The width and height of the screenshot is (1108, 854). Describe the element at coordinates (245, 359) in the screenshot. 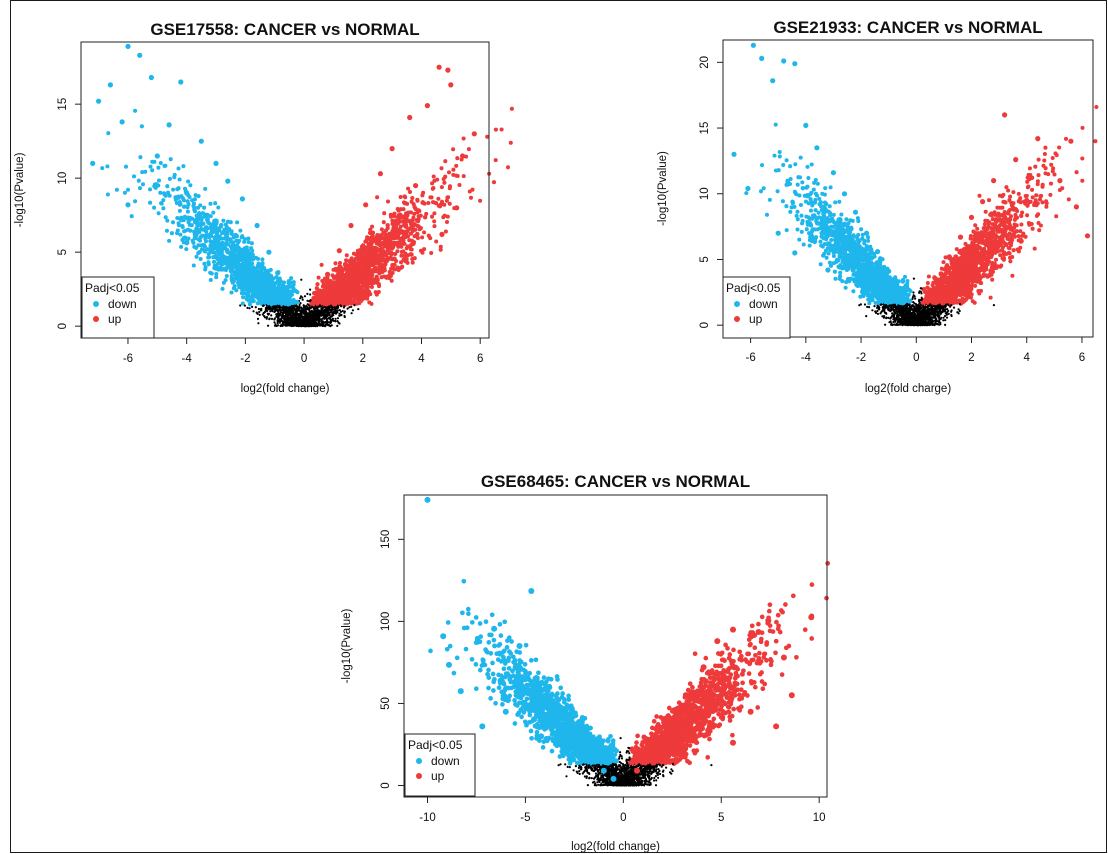

I see `x-tick-label: -2` at that location.